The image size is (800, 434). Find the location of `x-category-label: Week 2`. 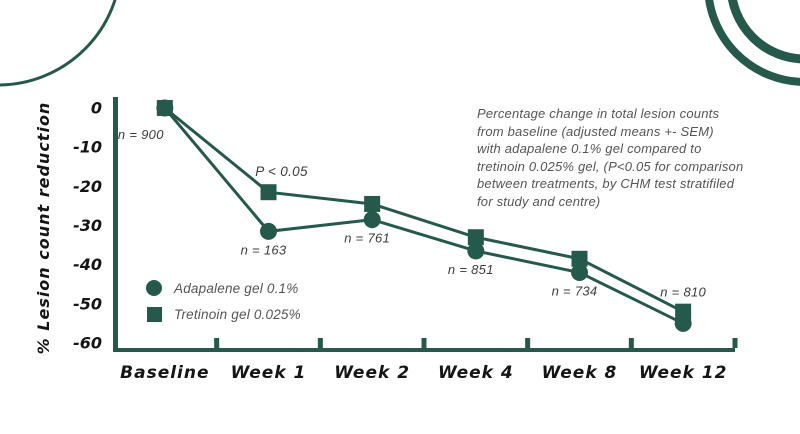

x-category-label: Week 2 is located at coordinates (372, 373).